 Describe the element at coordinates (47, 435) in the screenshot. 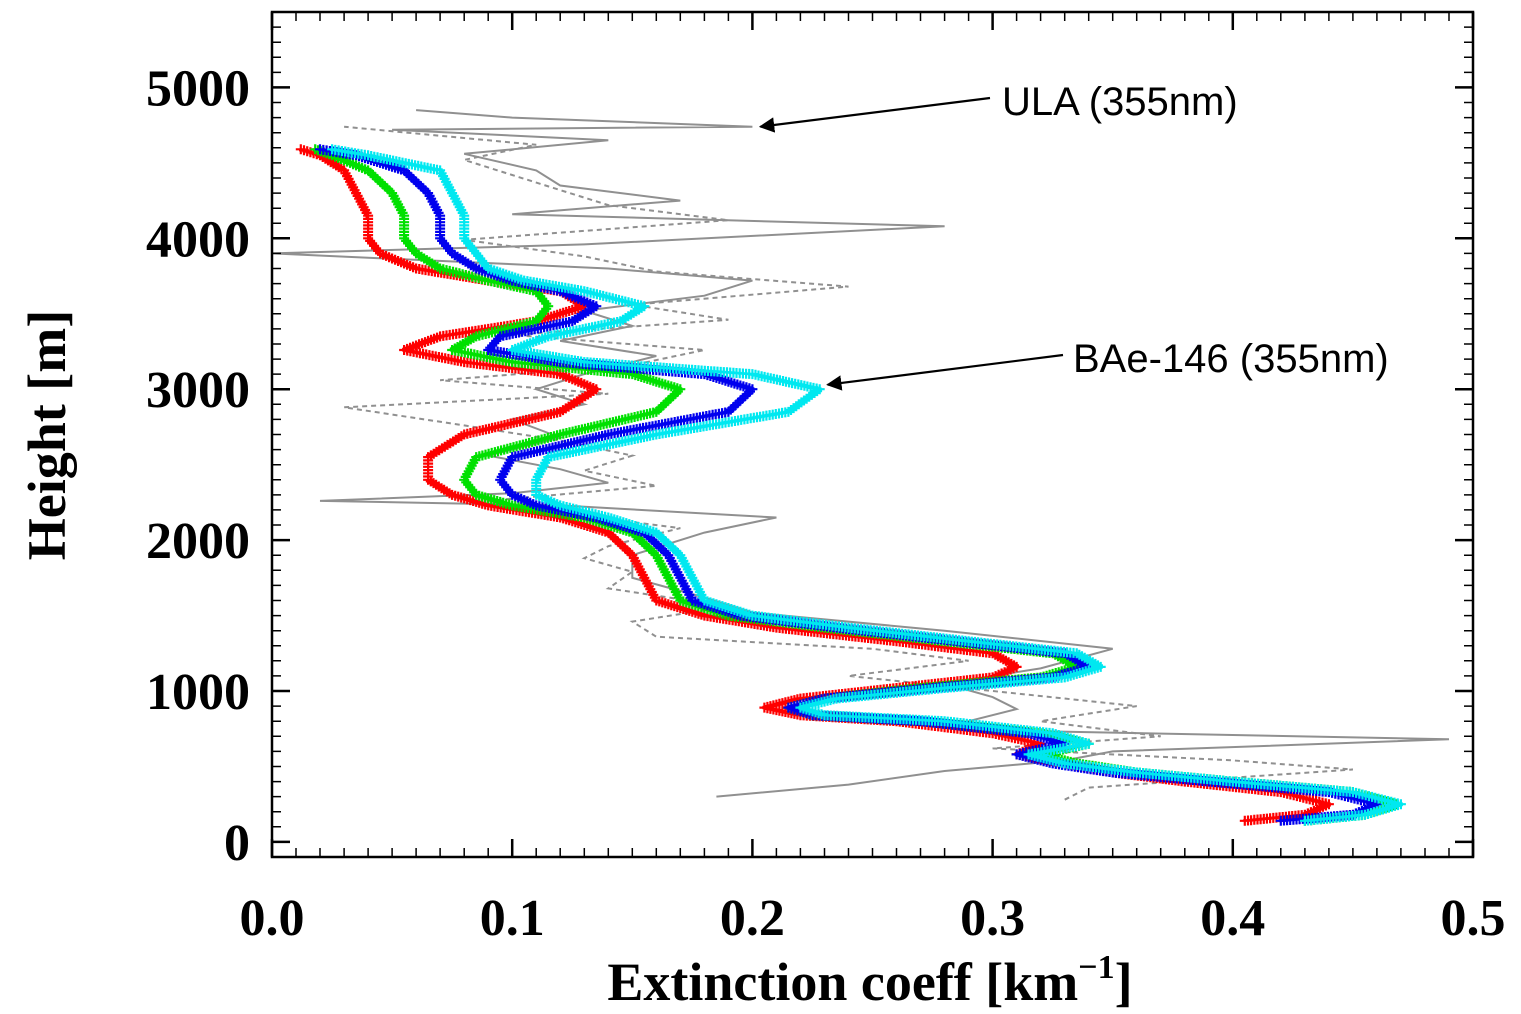

I see `y-axis-title: Height [m]` at that location.